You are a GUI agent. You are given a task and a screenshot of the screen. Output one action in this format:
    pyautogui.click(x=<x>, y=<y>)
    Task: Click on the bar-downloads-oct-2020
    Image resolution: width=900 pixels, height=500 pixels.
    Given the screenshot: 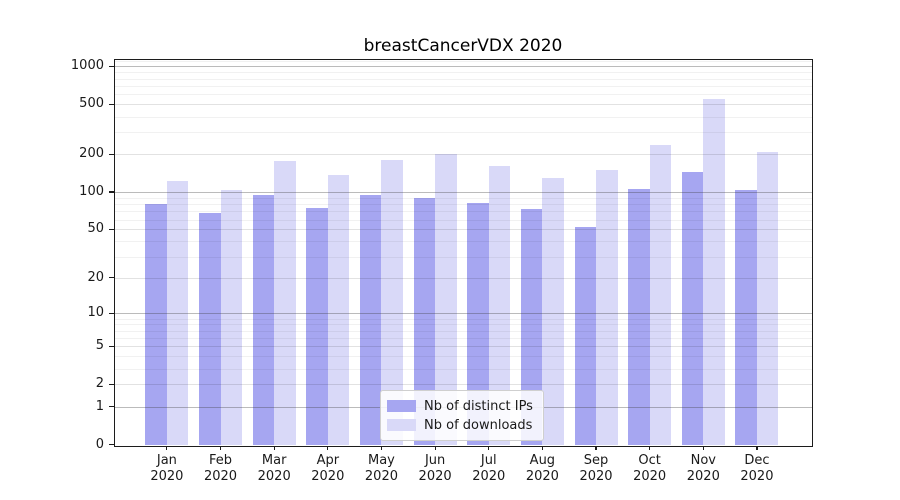 What is the action you would take?
    pyautogui.click(x=660, y=295)
    